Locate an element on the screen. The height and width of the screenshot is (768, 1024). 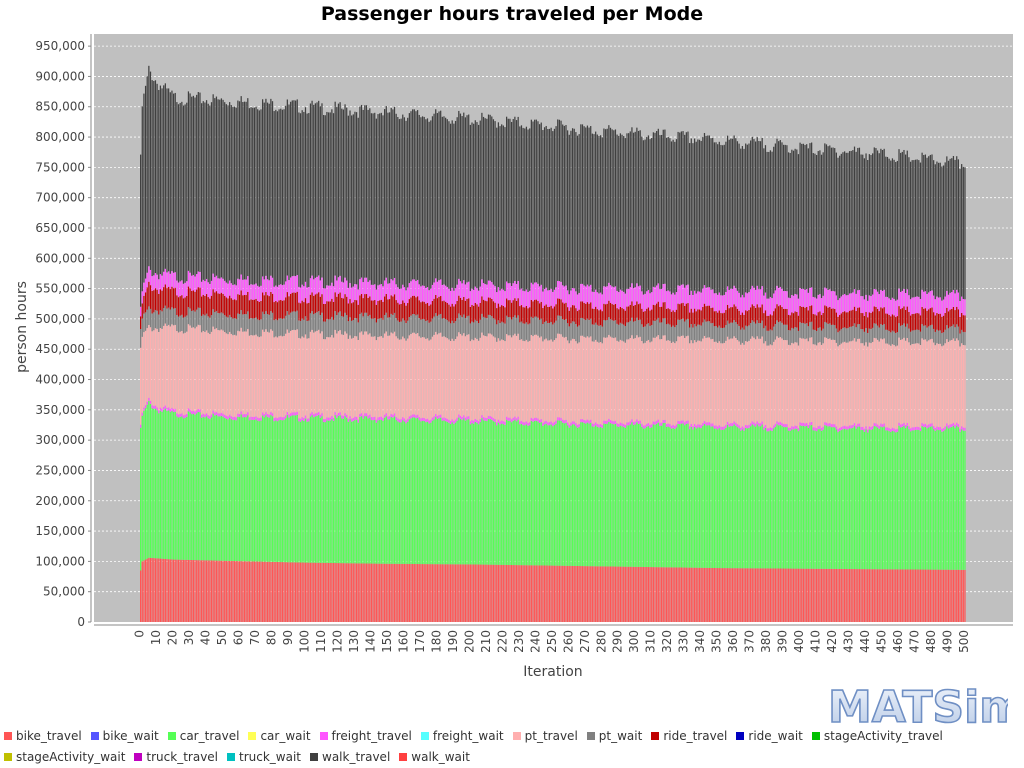
y-tick-label: 200,000 is located at coordinates (60, 501).